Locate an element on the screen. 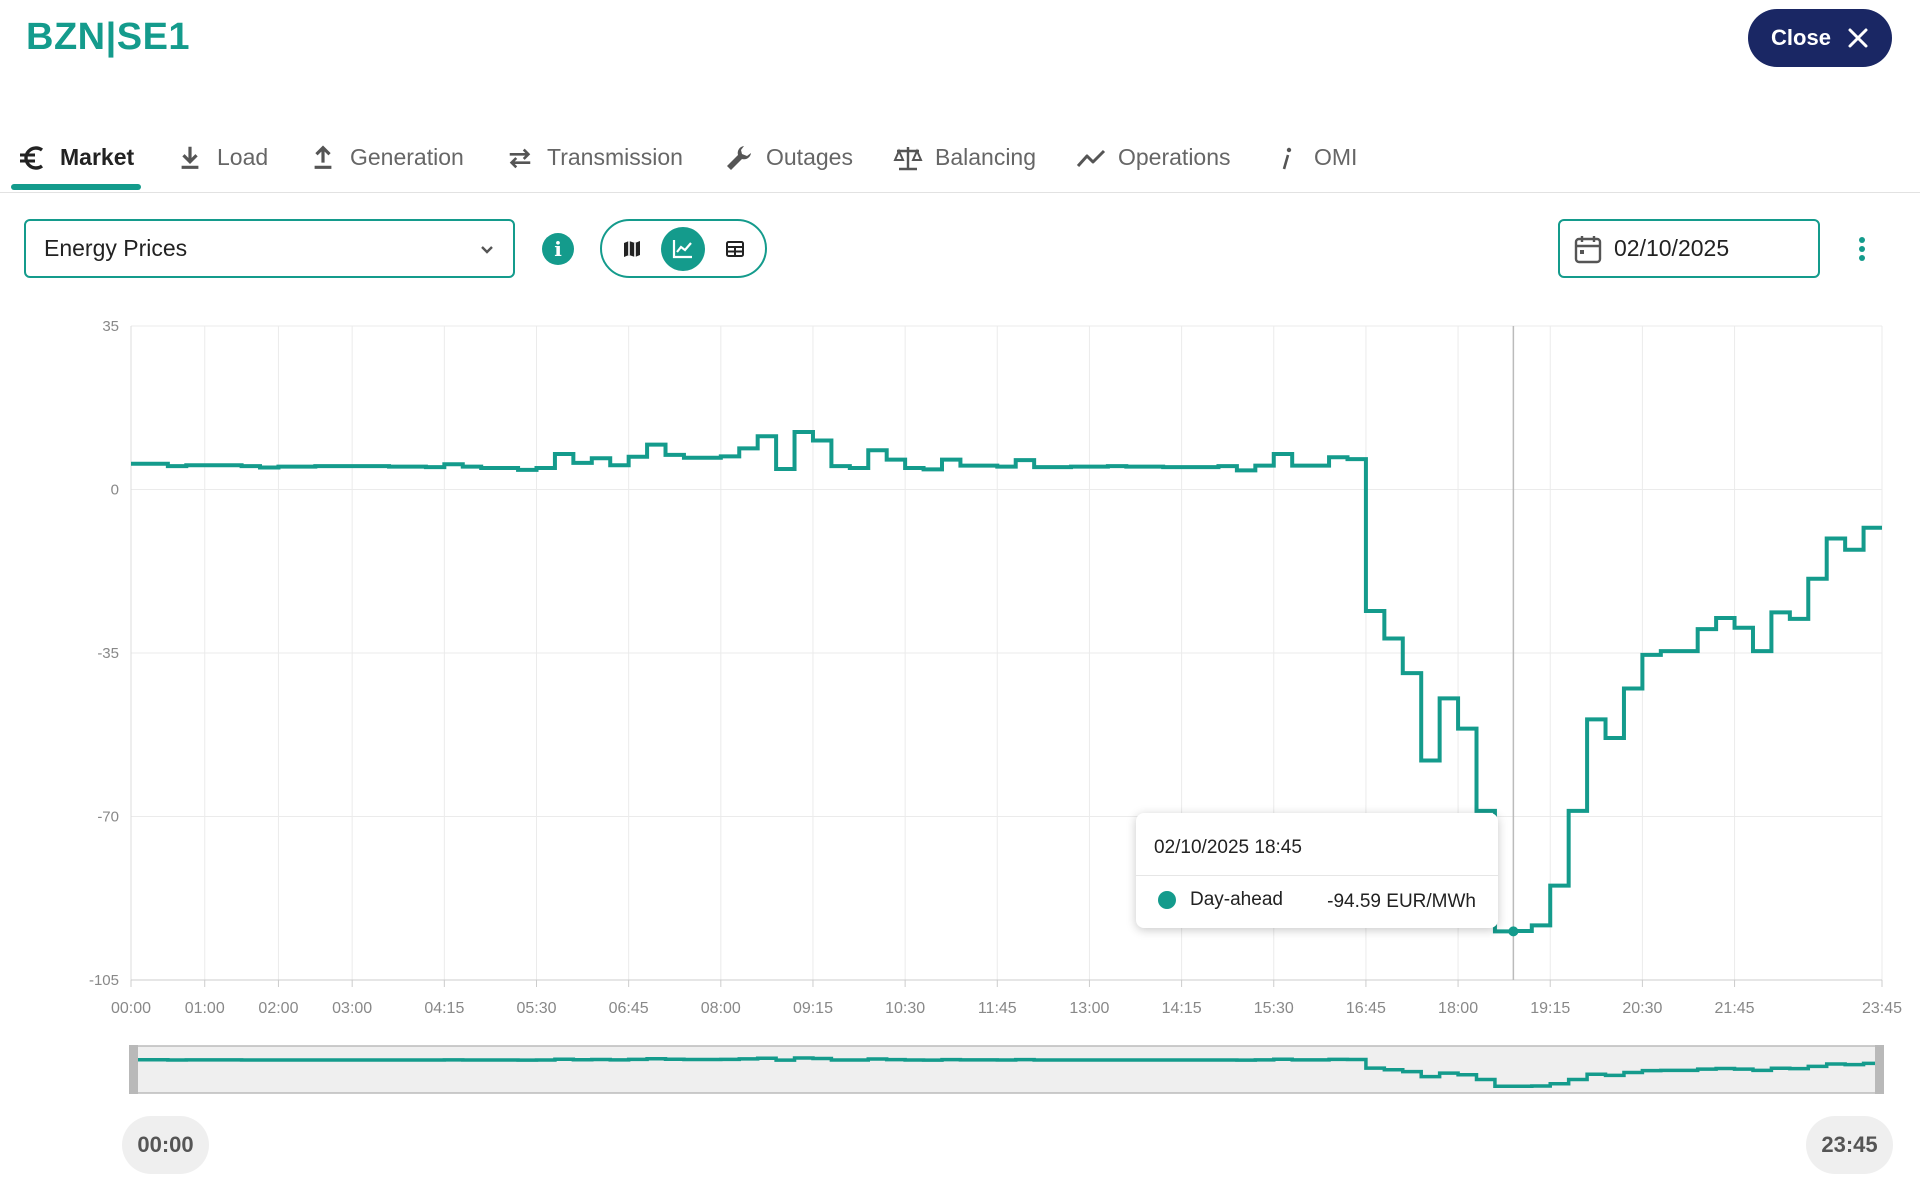  line-chart-icon is located at coordinates (682, 249).